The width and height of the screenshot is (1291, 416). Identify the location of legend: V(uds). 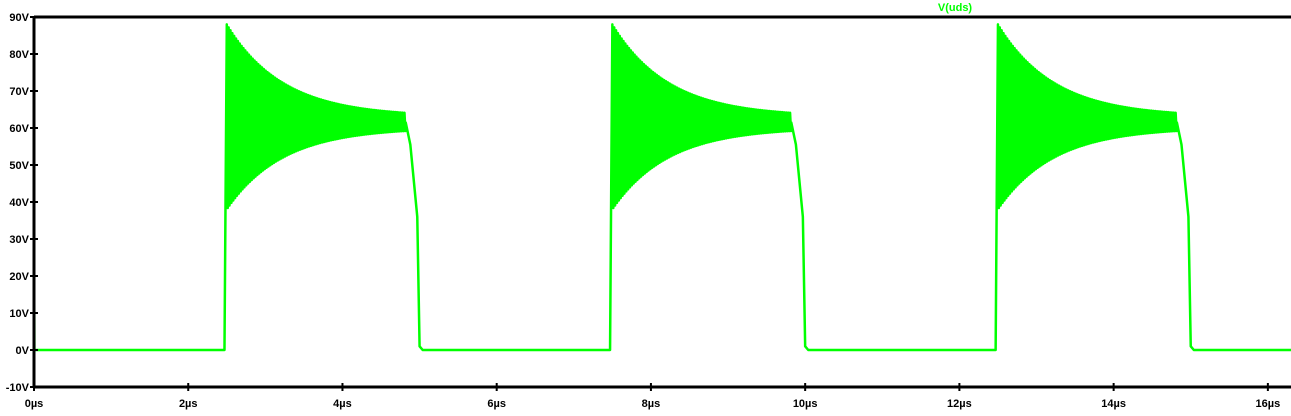
(955, 8).